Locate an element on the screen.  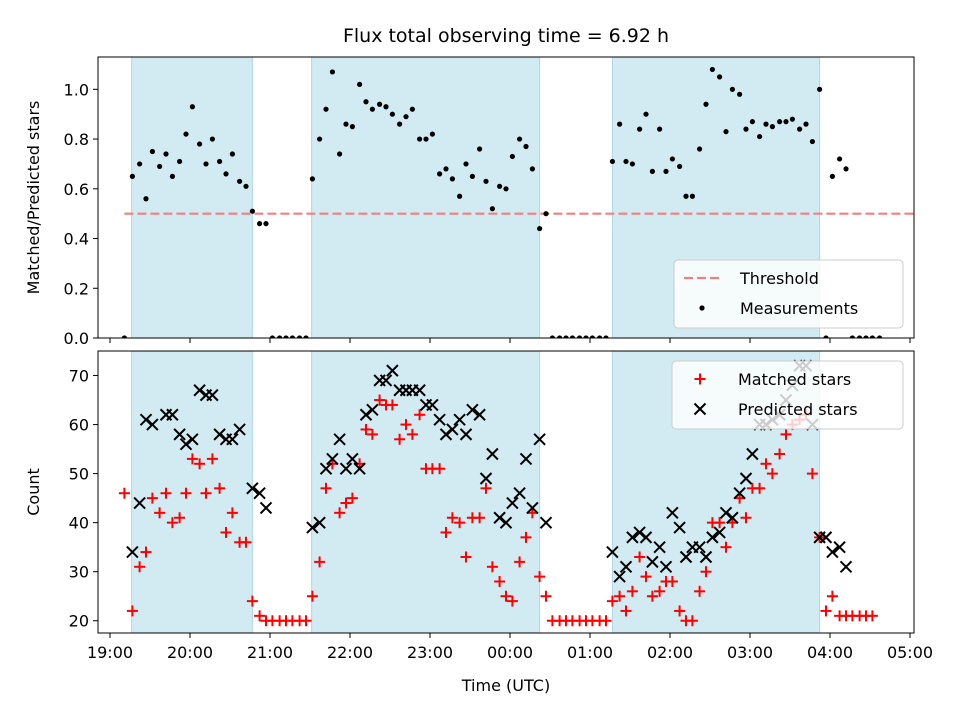
legend-label: Threshold is located at coordinates (779, 278).